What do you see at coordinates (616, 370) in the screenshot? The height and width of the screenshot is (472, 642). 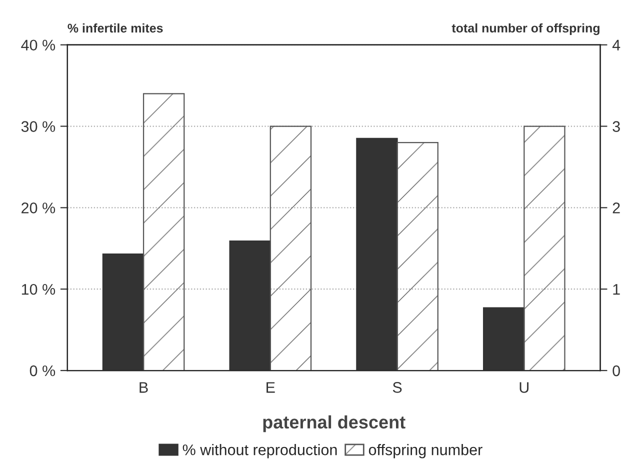 I see `y2-tick-label: 0` at bounding box center [616, 370].